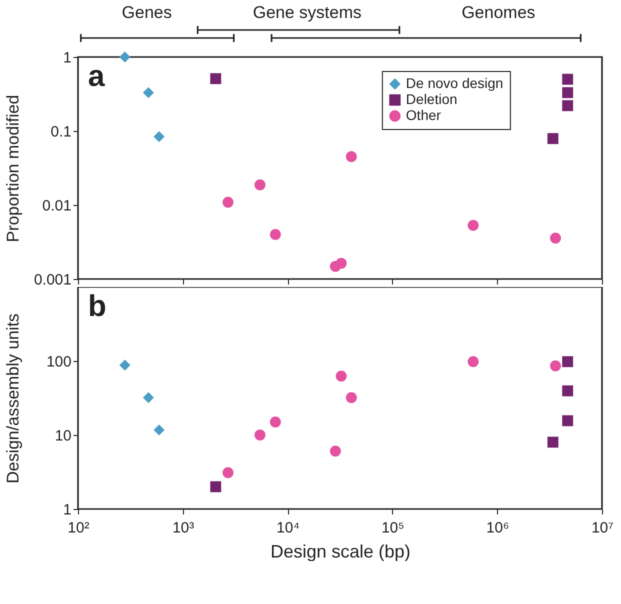  I want to click on x-tick-label: 10⁷, so click(602, 528).